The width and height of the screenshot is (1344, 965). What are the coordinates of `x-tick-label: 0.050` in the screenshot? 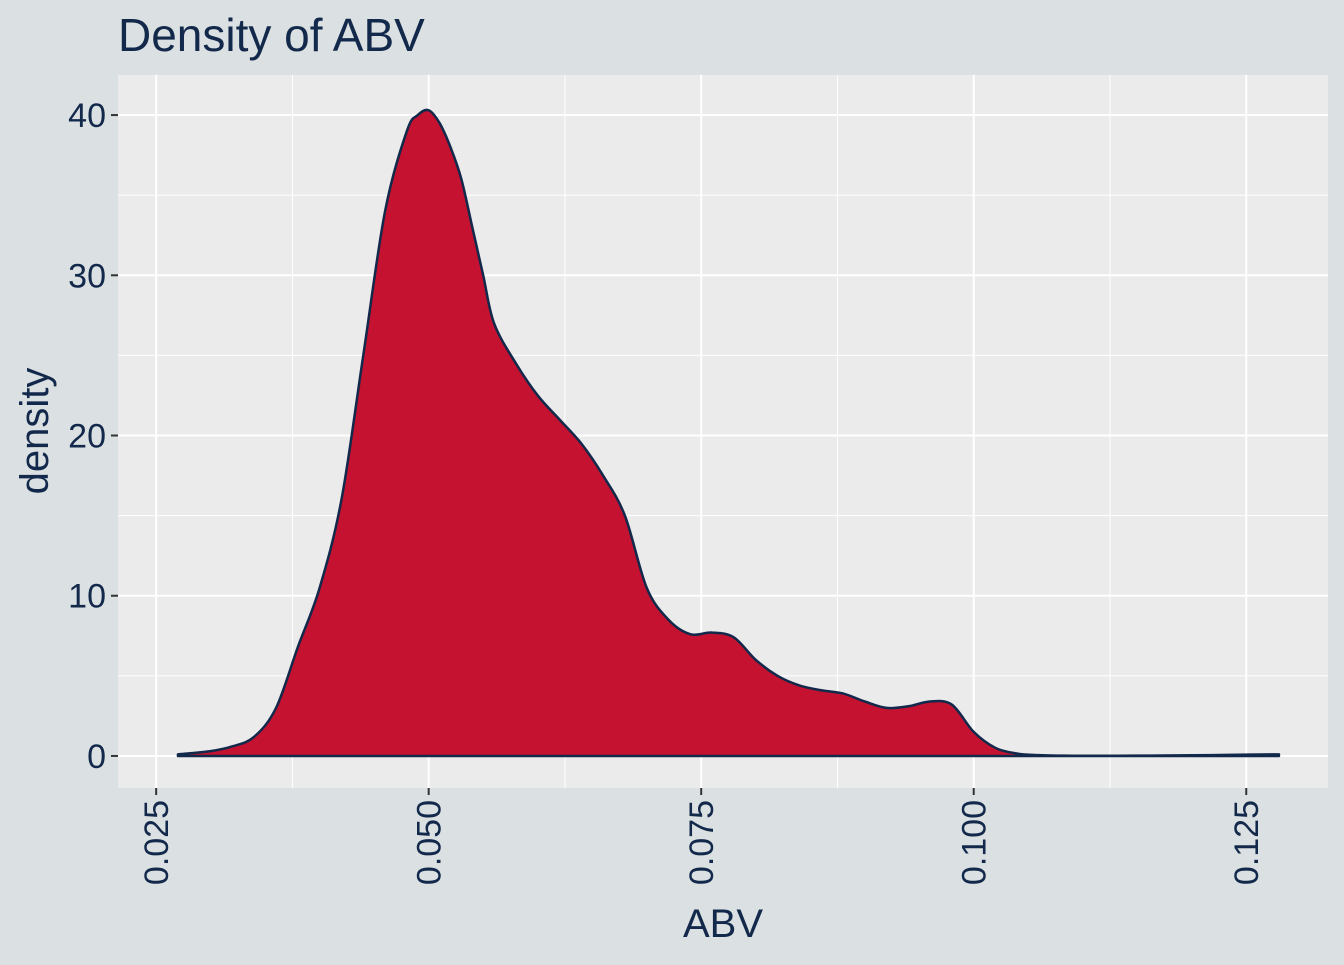 It's located at (430, 842).